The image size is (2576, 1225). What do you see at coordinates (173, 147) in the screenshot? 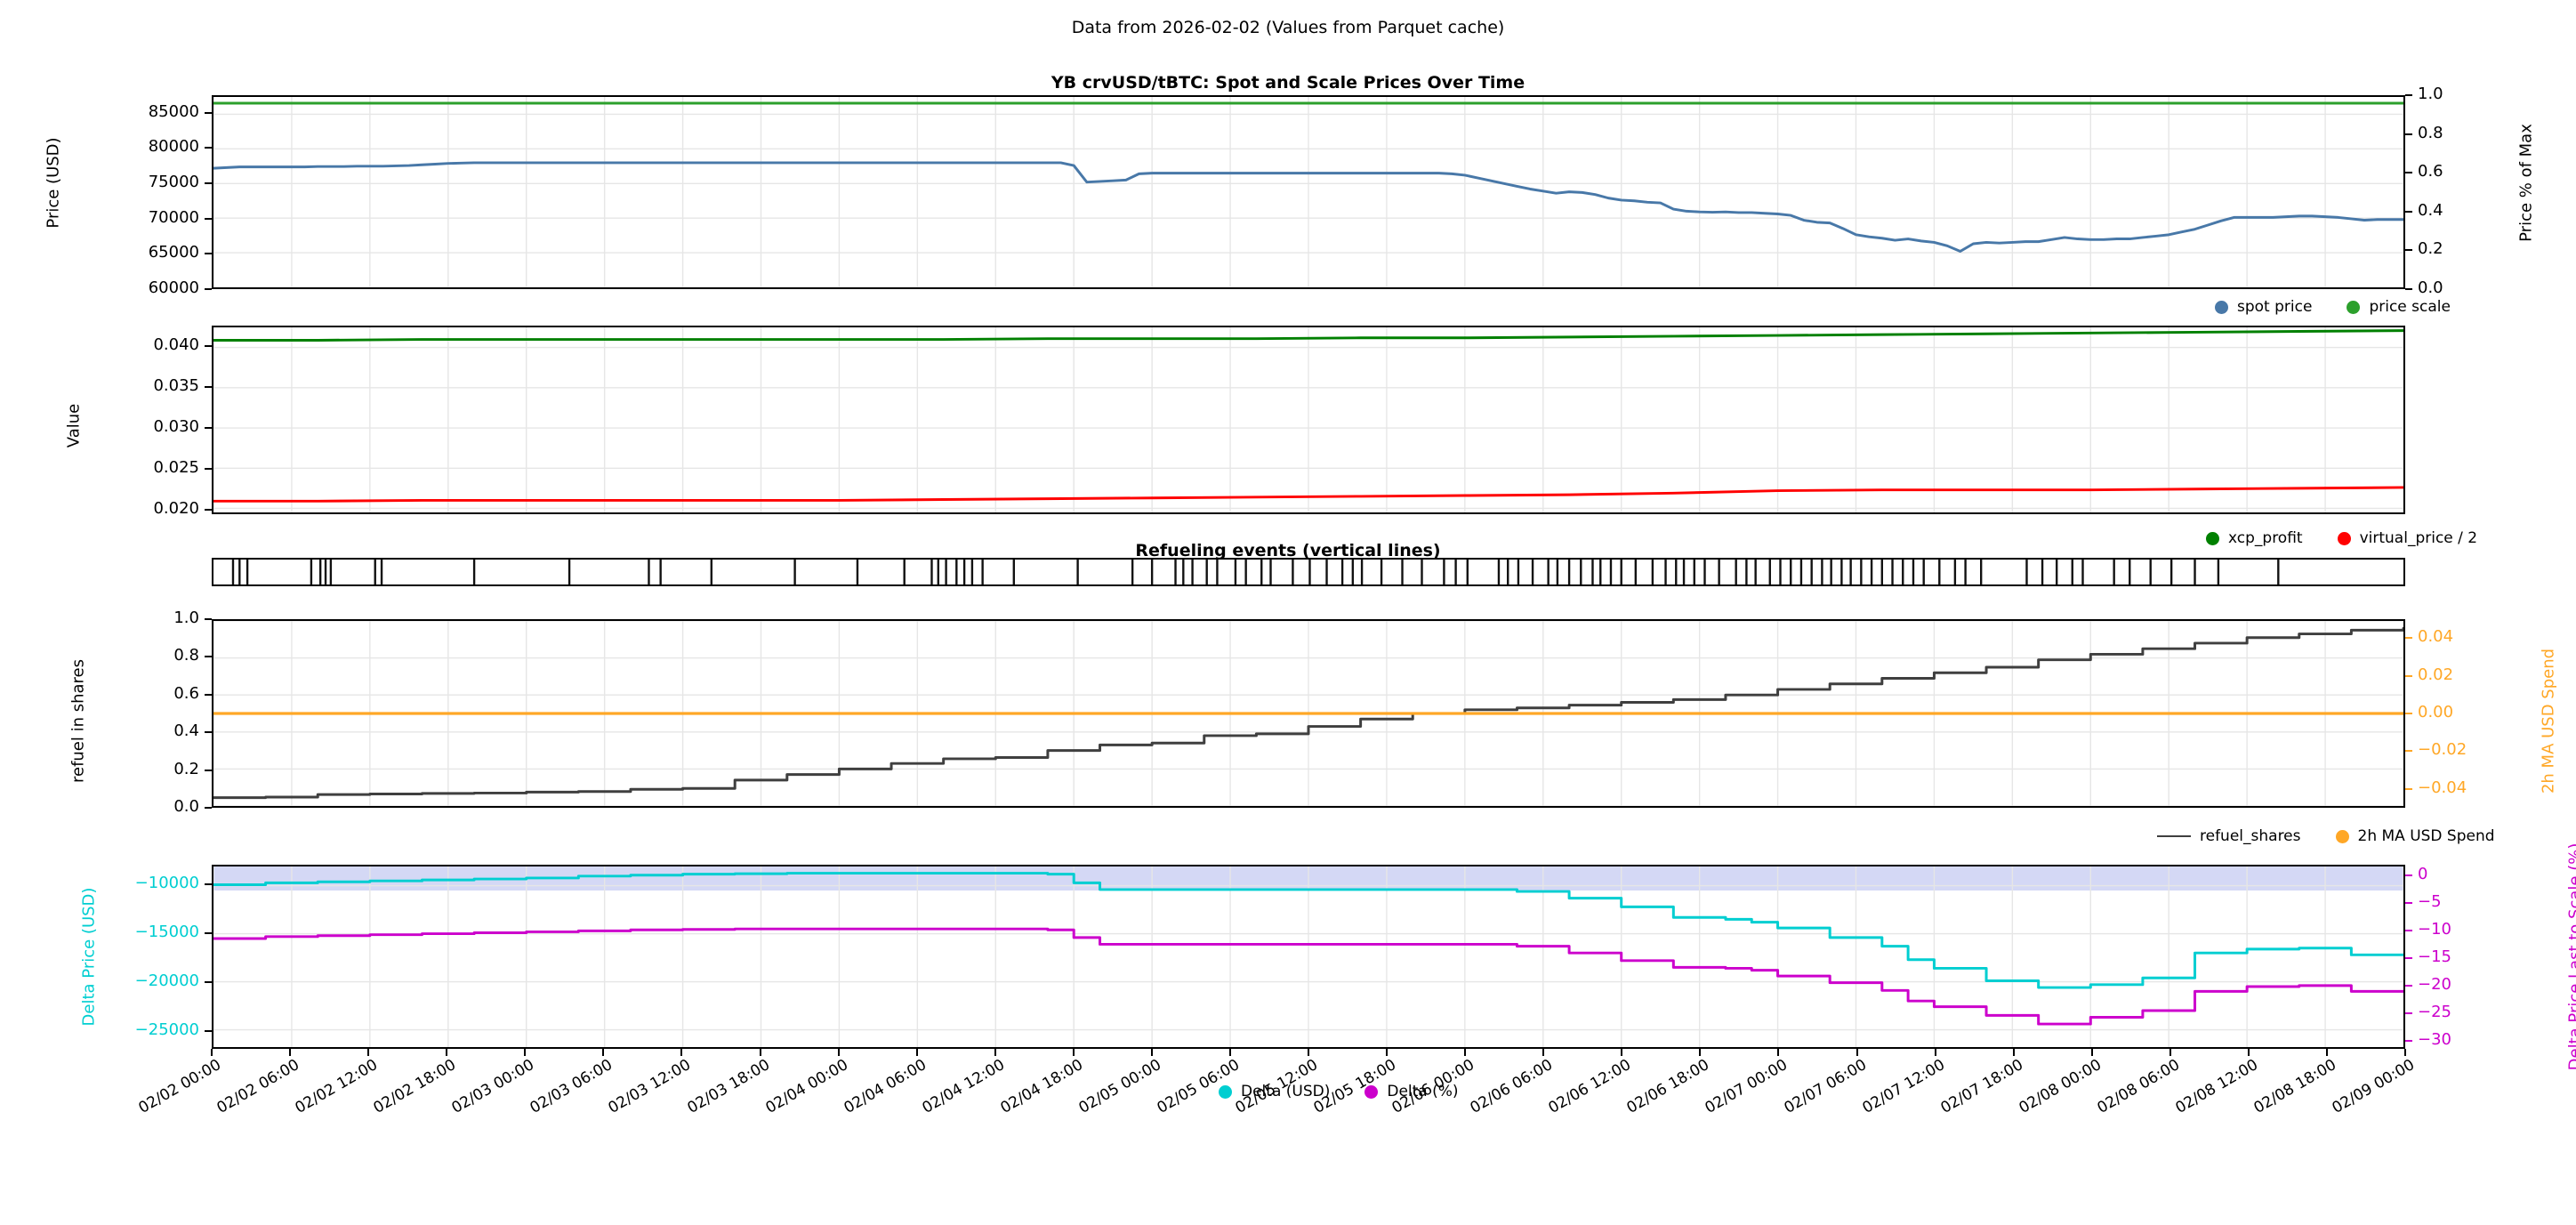
I see `panel-prices-ytick-label: 80000` at bounding box center [173, 147].